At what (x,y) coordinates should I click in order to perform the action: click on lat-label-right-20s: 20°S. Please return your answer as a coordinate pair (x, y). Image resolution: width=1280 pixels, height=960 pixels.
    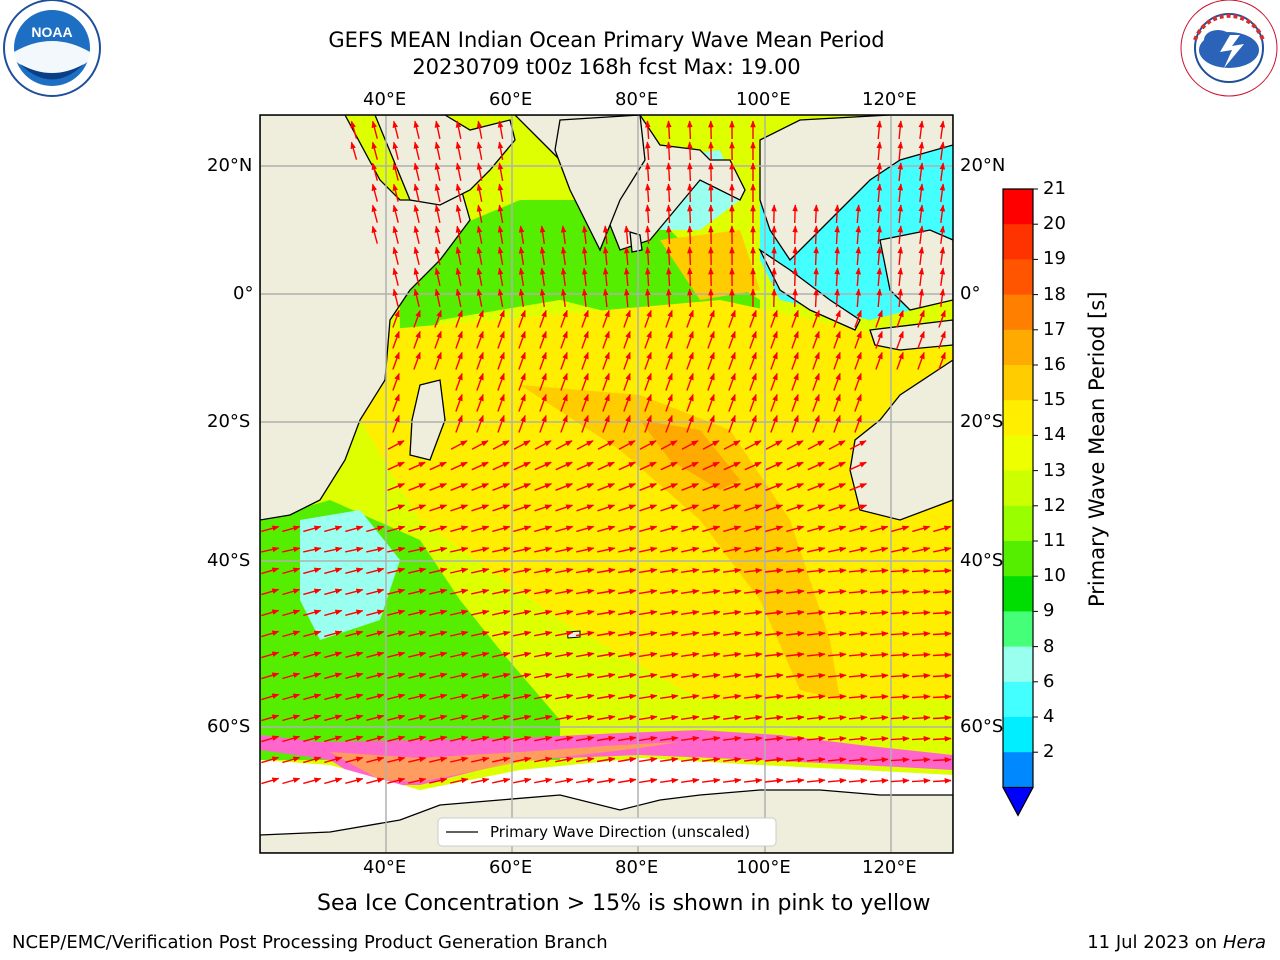
    Looking at the image, I should click on (982, 421).